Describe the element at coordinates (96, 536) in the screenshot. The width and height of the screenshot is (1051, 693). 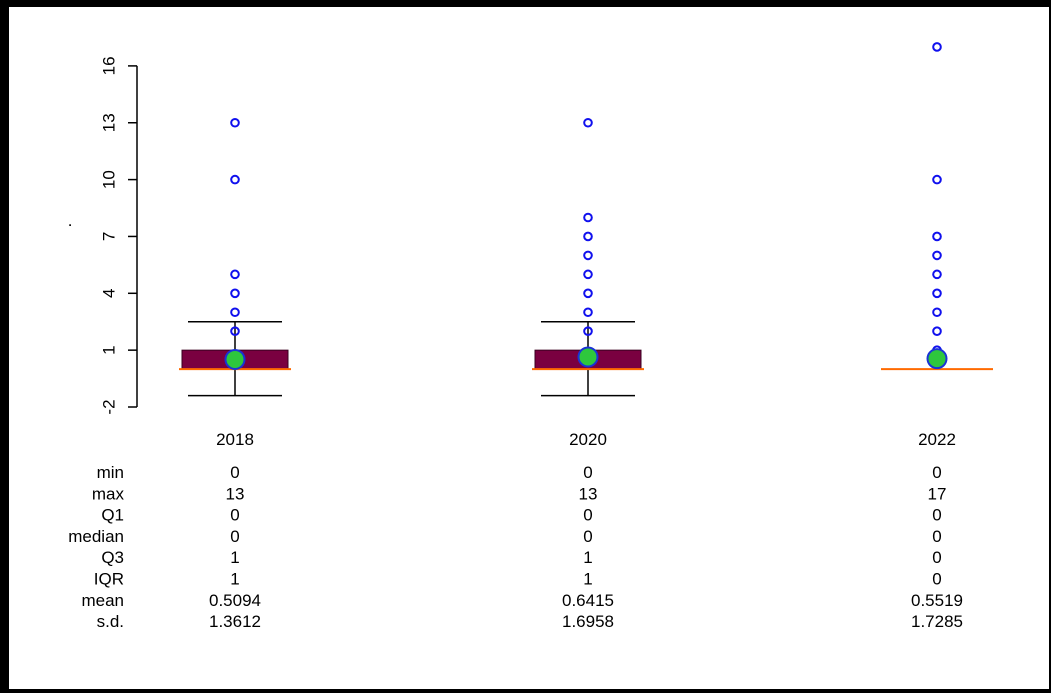
I see `stats-row-label: median` at that location.